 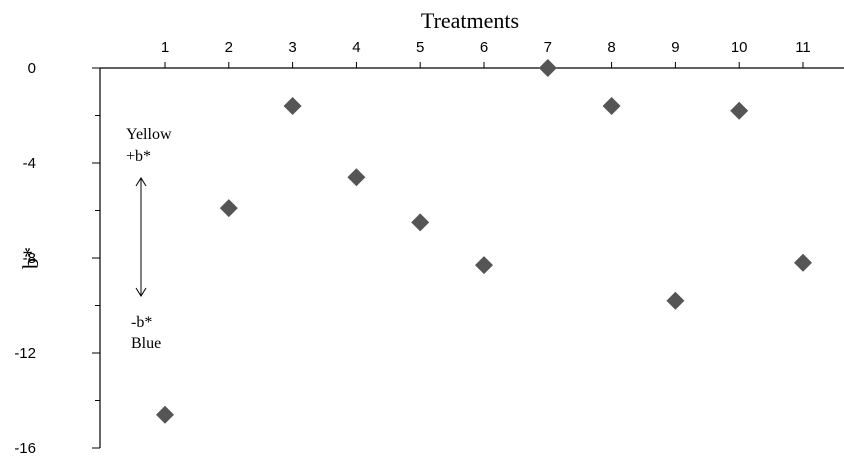 What do you see at coordinates (548, 47) in the screenshot?
I see `x-tick-label: 7` at bounding box center [548, 47].